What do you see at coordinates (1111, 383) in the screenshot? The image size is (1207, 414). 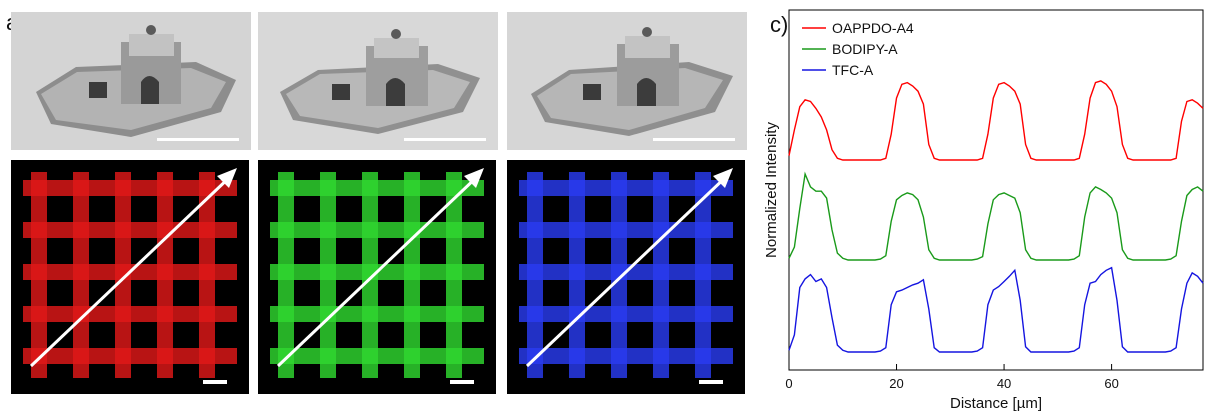 I see `x-tick-label: 60` at bounding box center [1111, 383].